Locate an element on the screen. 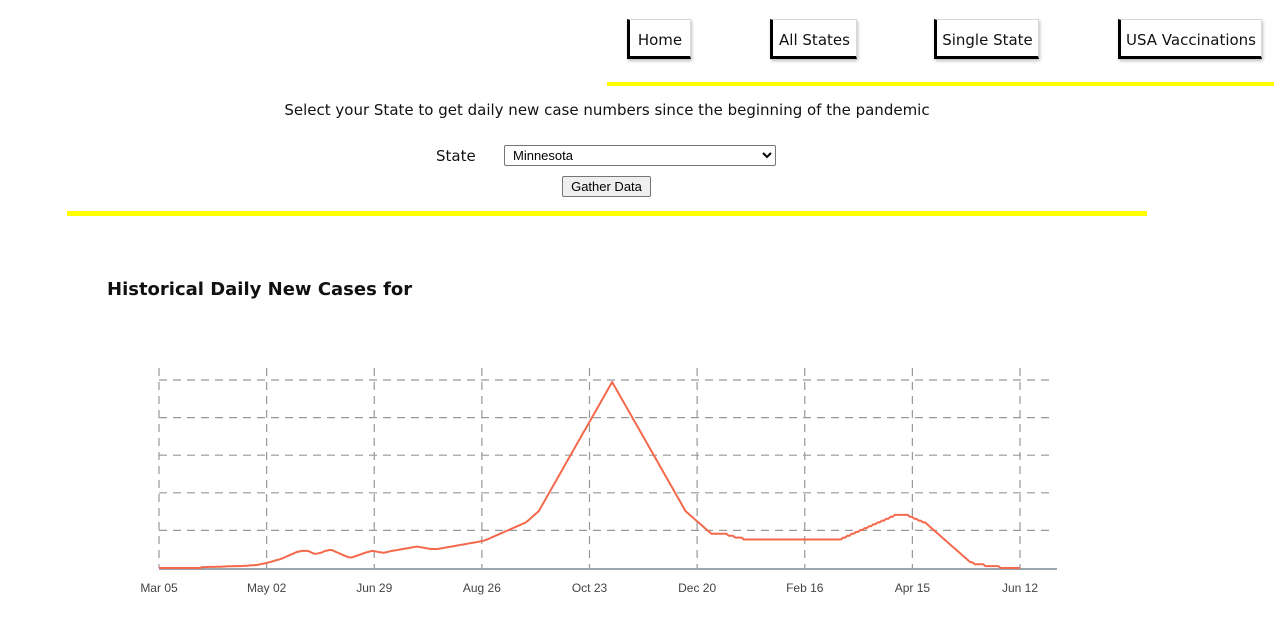 The height and width of the screenshot is (621, 1274). x-tick-label: Feb 16 is located at coordinates (805, 588).